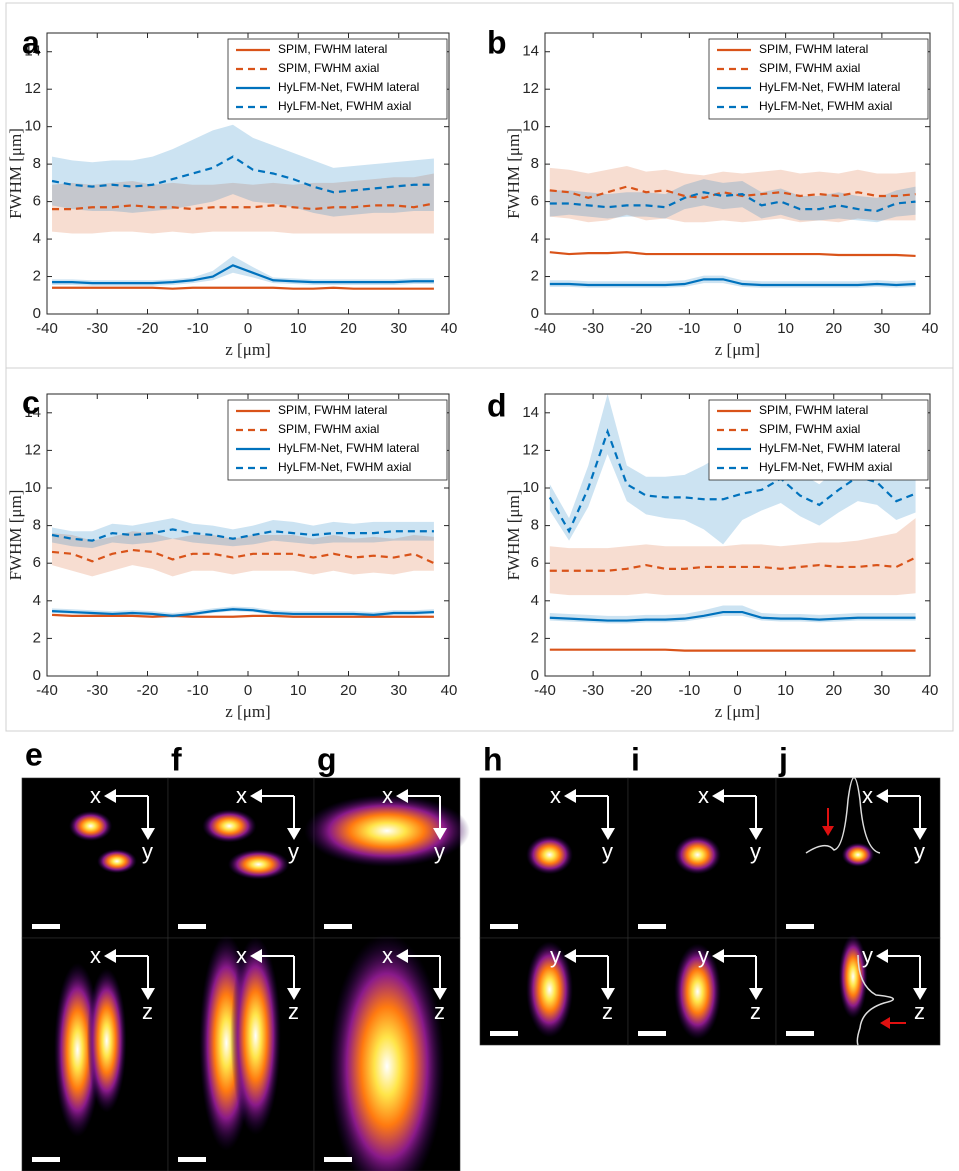  Describe the element at coordinates (198, 690) in the screenshot. I see `x-tick-label: -10` at that location.